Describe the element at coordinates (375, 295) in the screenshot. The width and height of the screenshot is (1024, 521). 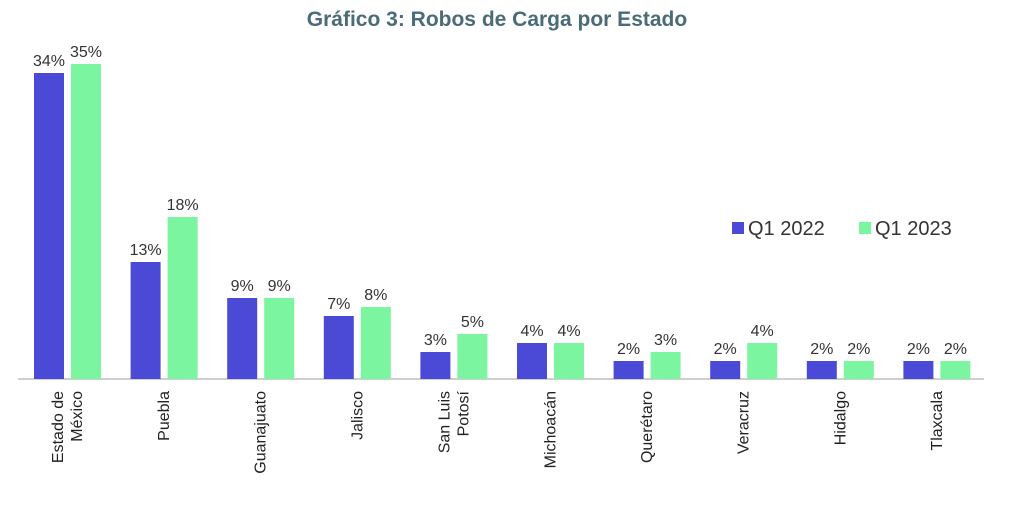
I see `data-label: 8%` at that location.